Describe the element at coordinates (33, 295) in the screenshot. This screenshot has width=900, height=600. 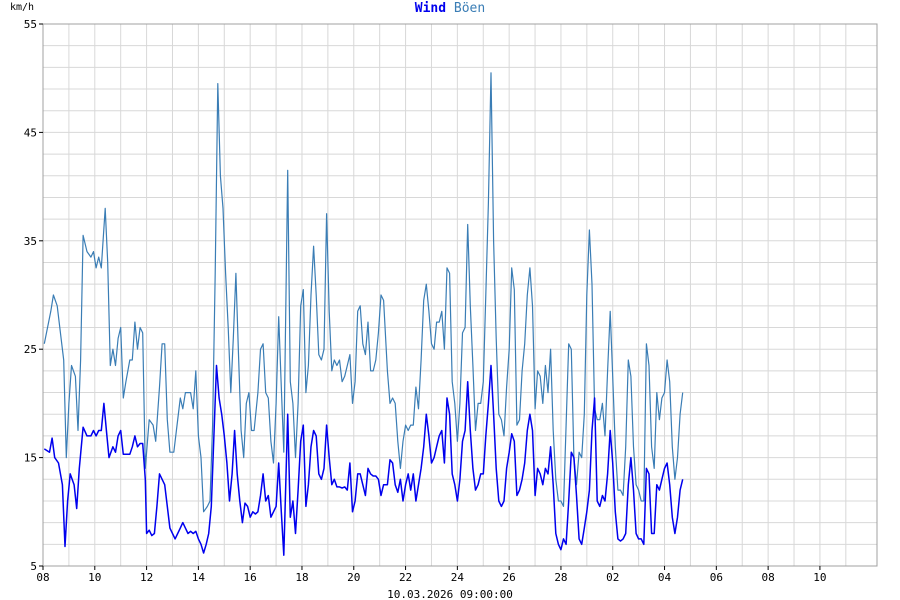
I see `y-tick-labels: 5 15 25 35 45 55` at that location.